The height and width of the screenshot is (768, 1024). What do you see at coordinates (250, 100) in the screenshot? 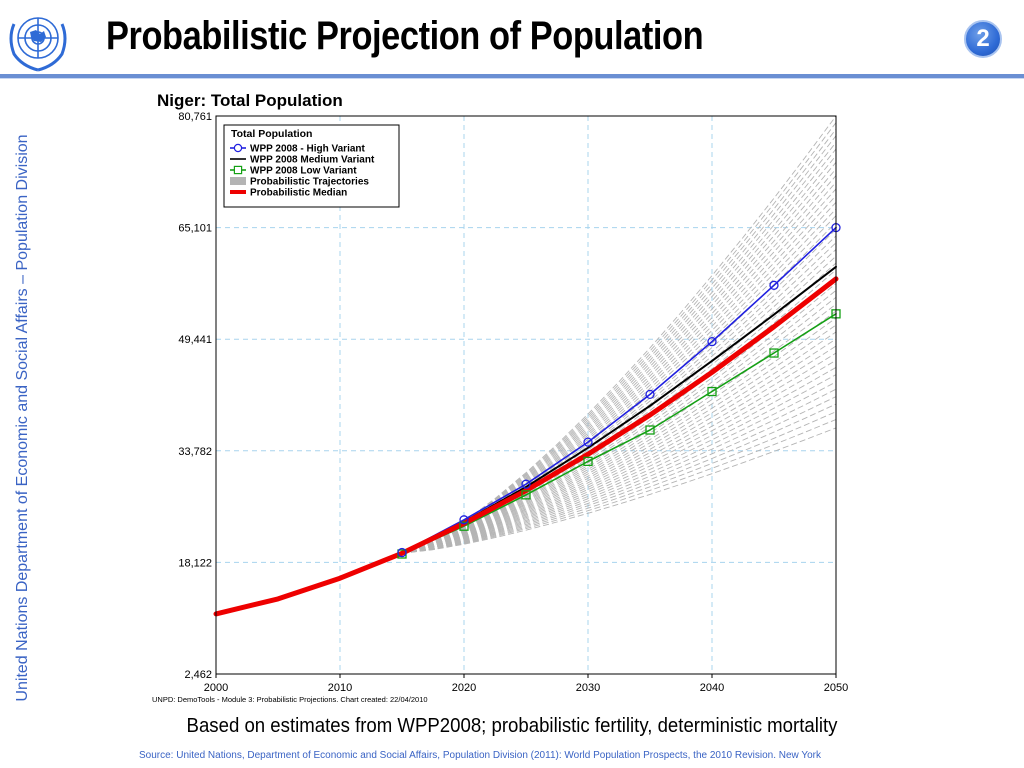
I see `chart-title: Niger: Total Population` at bounding box center [250, 100].